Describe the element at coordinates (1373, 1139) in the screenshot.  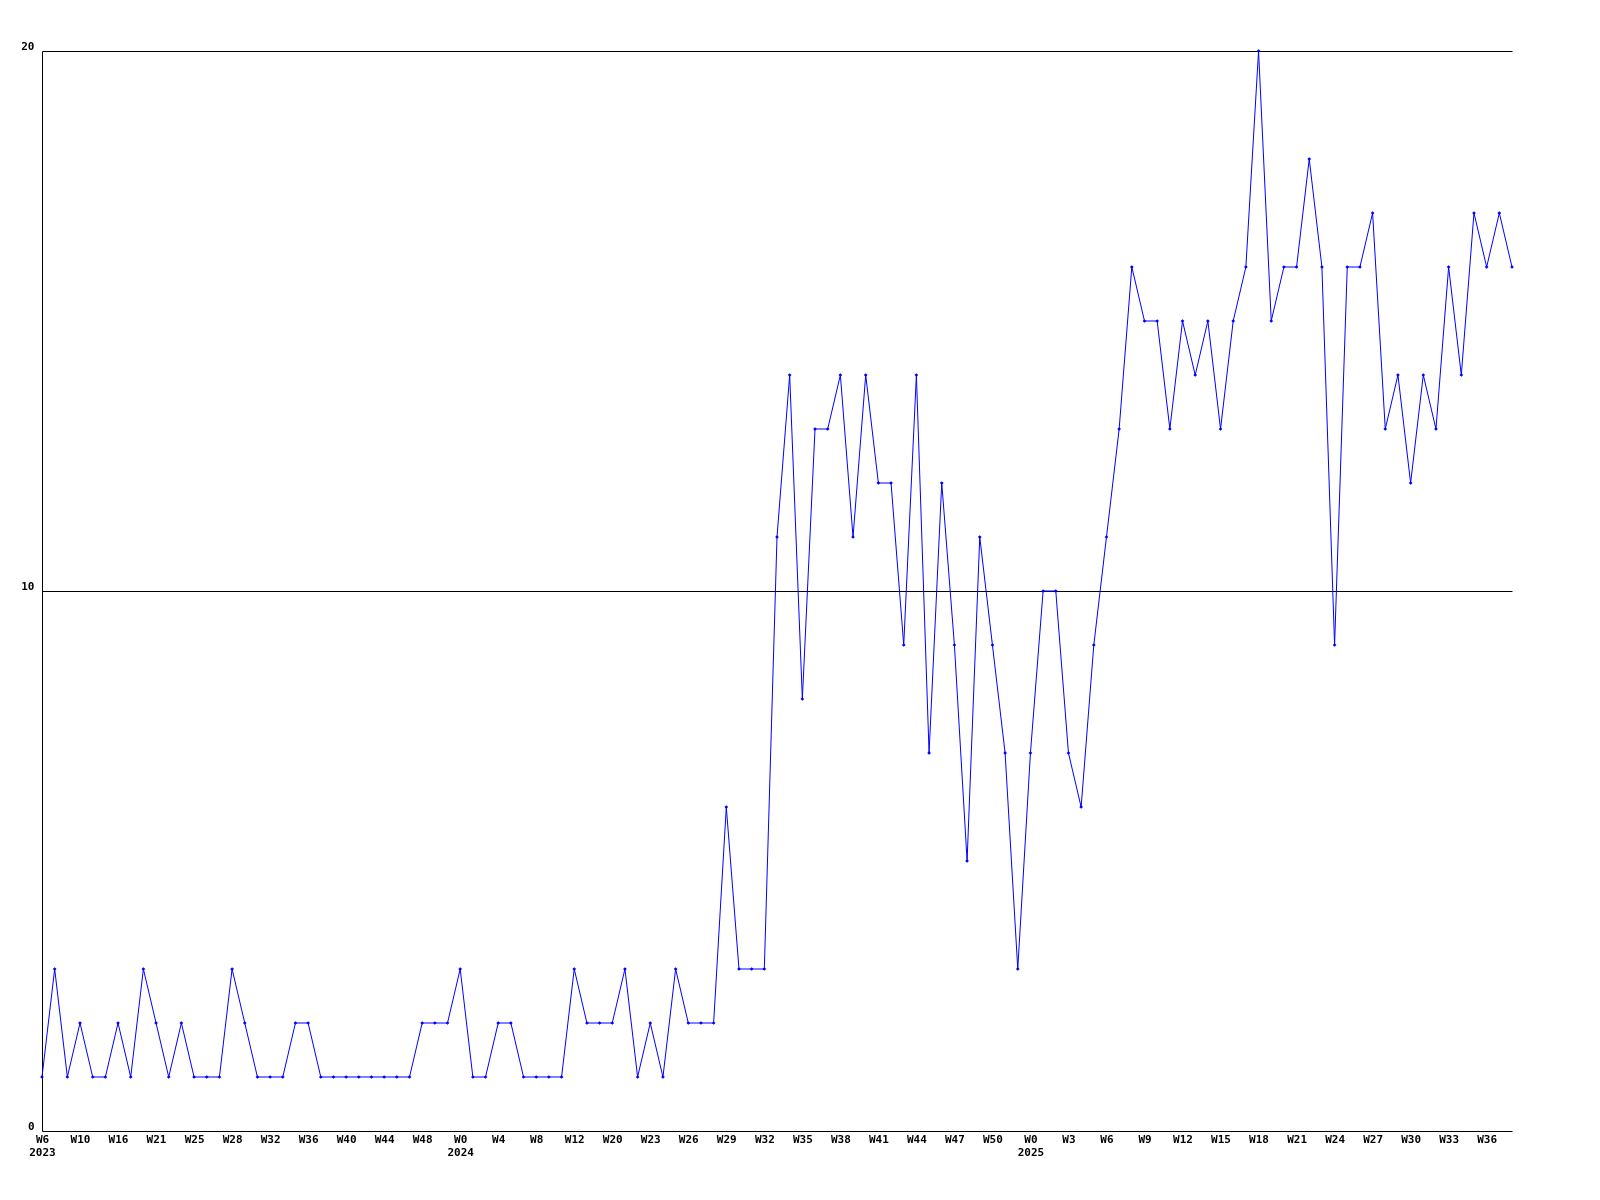
I see `x-tick-label: W27` at that location.